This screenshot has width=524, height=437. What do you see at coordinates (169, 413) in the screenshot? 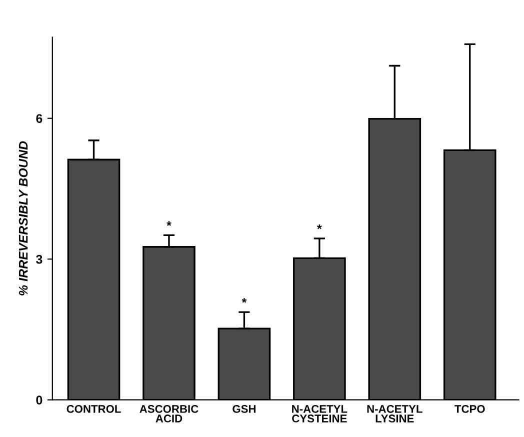
I see `x-tick-label: ASCORBIC ACID` at bounding box center [169, 413].